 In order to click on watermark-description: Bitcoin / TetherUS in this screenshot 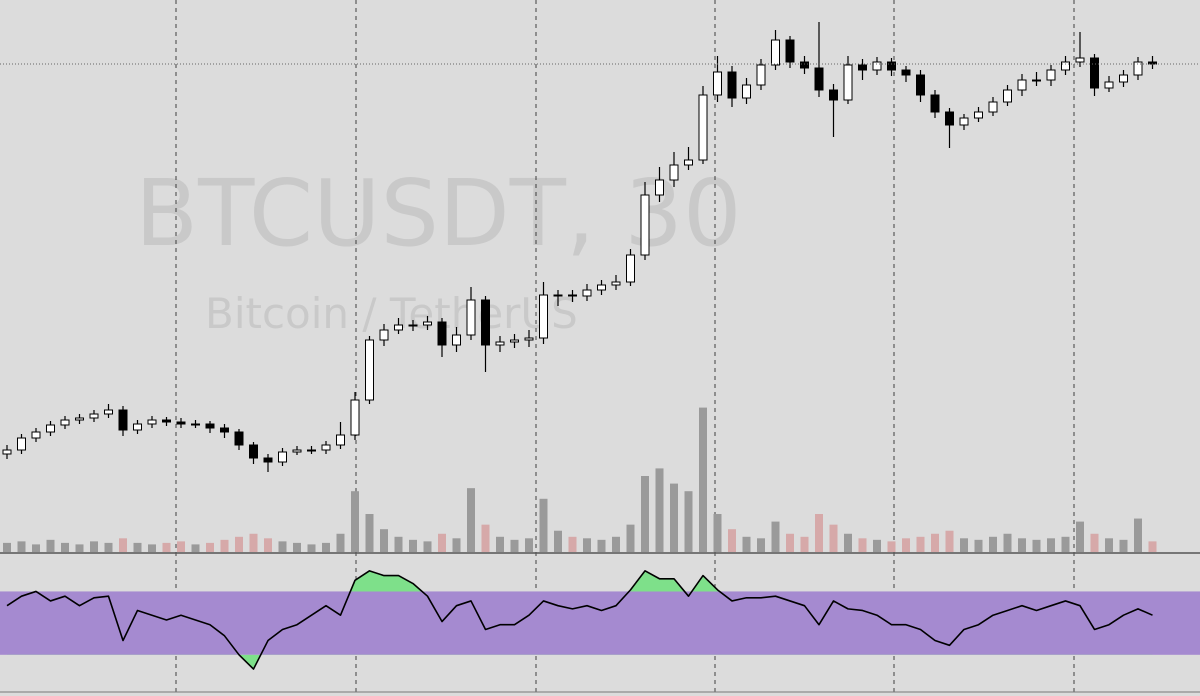, I will do `click(391, 313)`.